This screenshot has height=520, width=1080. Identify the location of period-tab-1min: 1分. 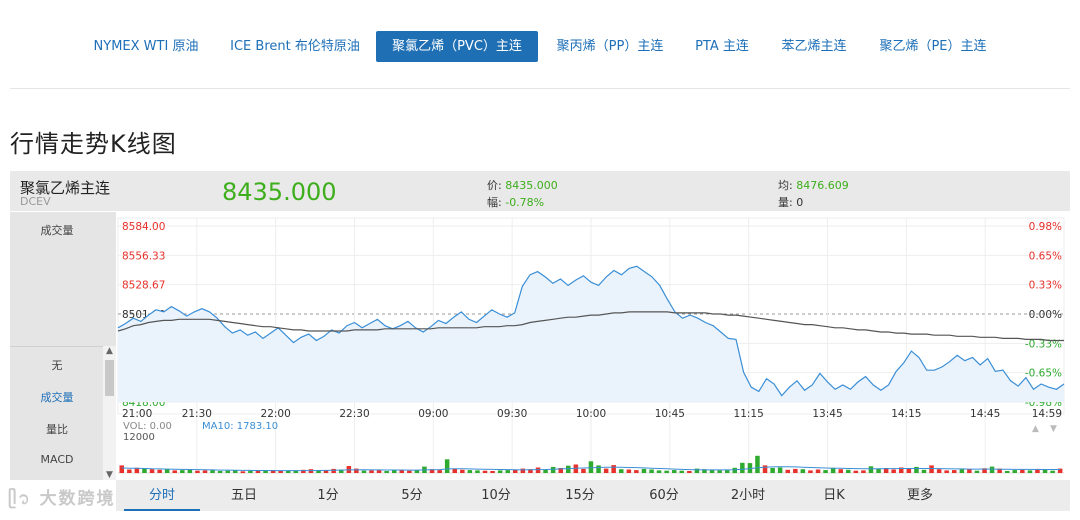
(328, 495).